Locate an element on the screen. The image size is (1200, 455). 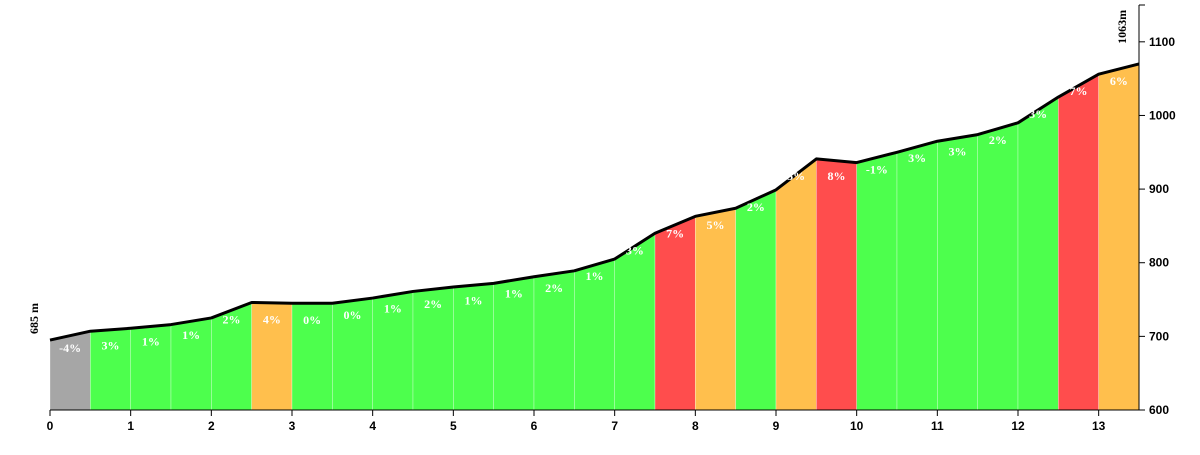
x-tick-label: 4 is located at coordinates (372, 426).